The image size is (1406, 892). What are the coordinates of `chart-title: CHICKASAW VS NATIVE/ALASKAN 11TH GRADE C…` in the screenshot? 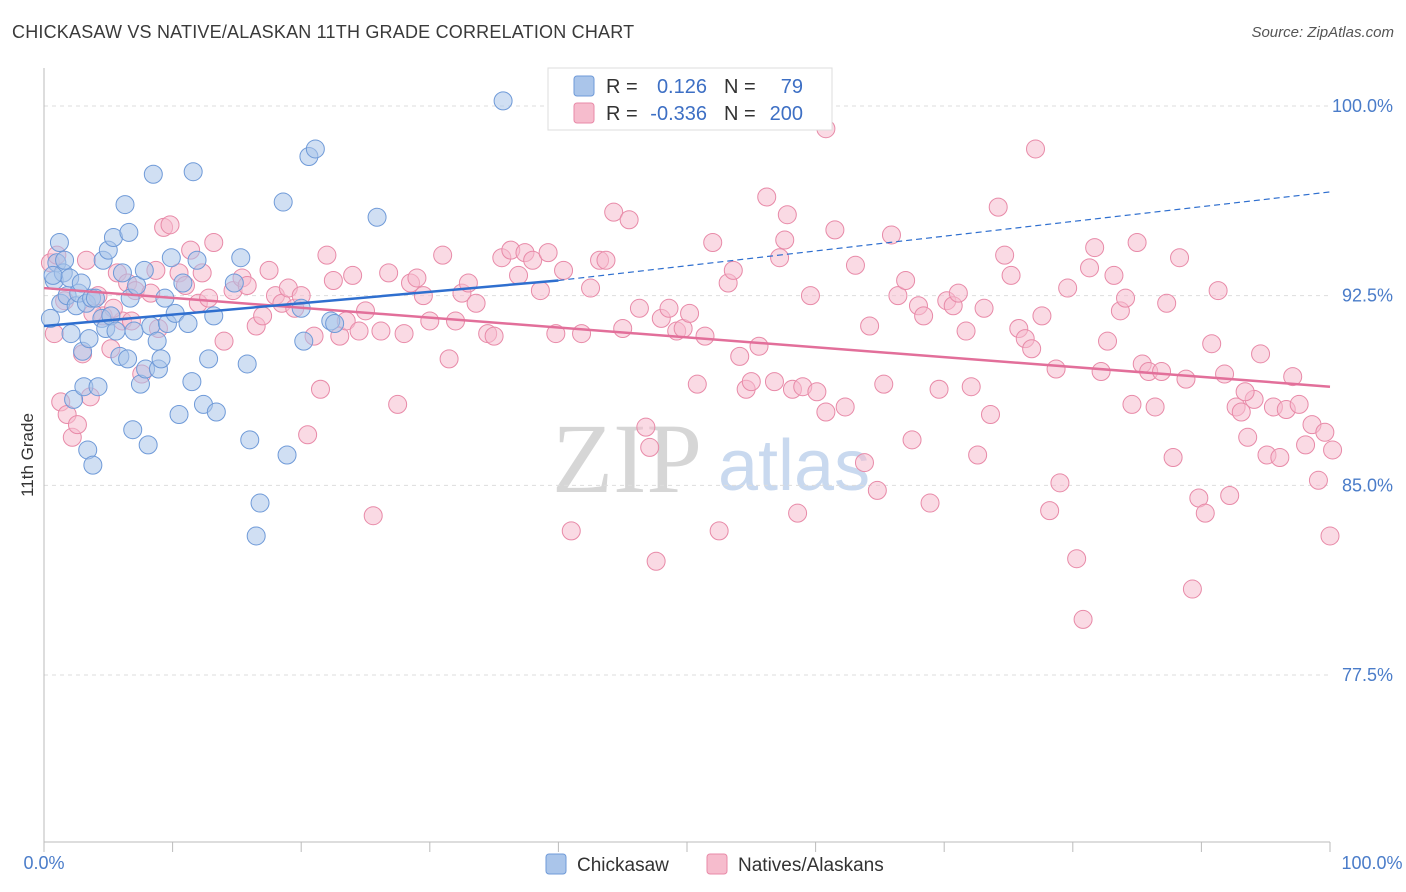 It's located at (323, 32).